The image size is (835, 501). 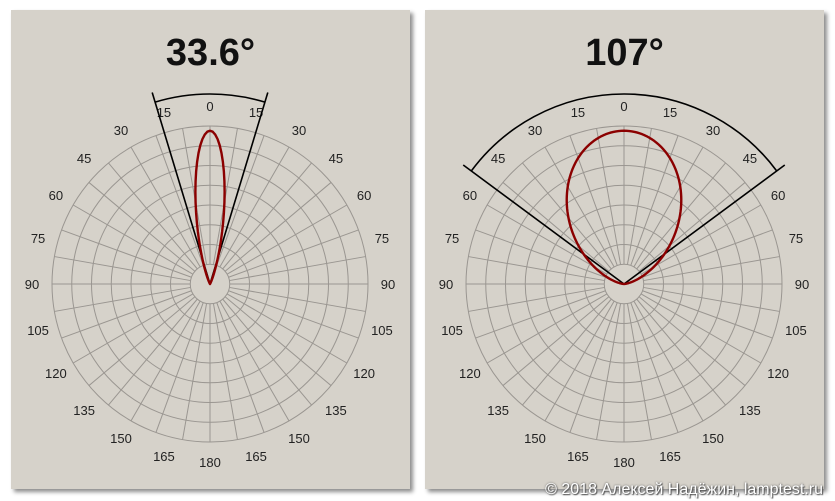 What do you see at coordinates (210, 53) in the screenshot?
I see `beam-angle-title: 33.6°` at bounding box center [210, 53].